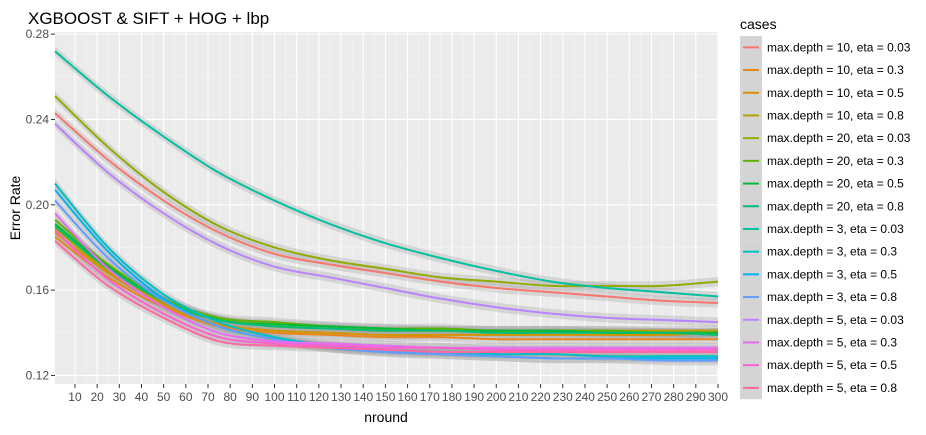 The width and height of the screenshot is (926, 435). What do you see at coordinates (452, 397) in the screenshot?
I see `x-tick-label: 180` at bounding box center [452, 397].